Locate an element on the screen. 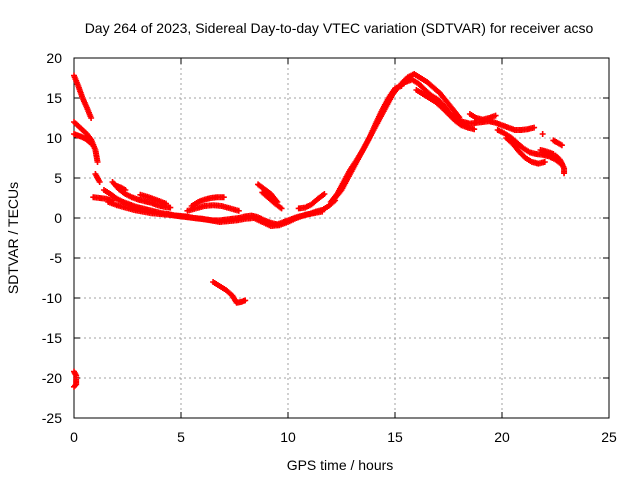 The width and height of the screenshot is (640, 480). y-tick-label: -10 is located at coordinates (52, 298).